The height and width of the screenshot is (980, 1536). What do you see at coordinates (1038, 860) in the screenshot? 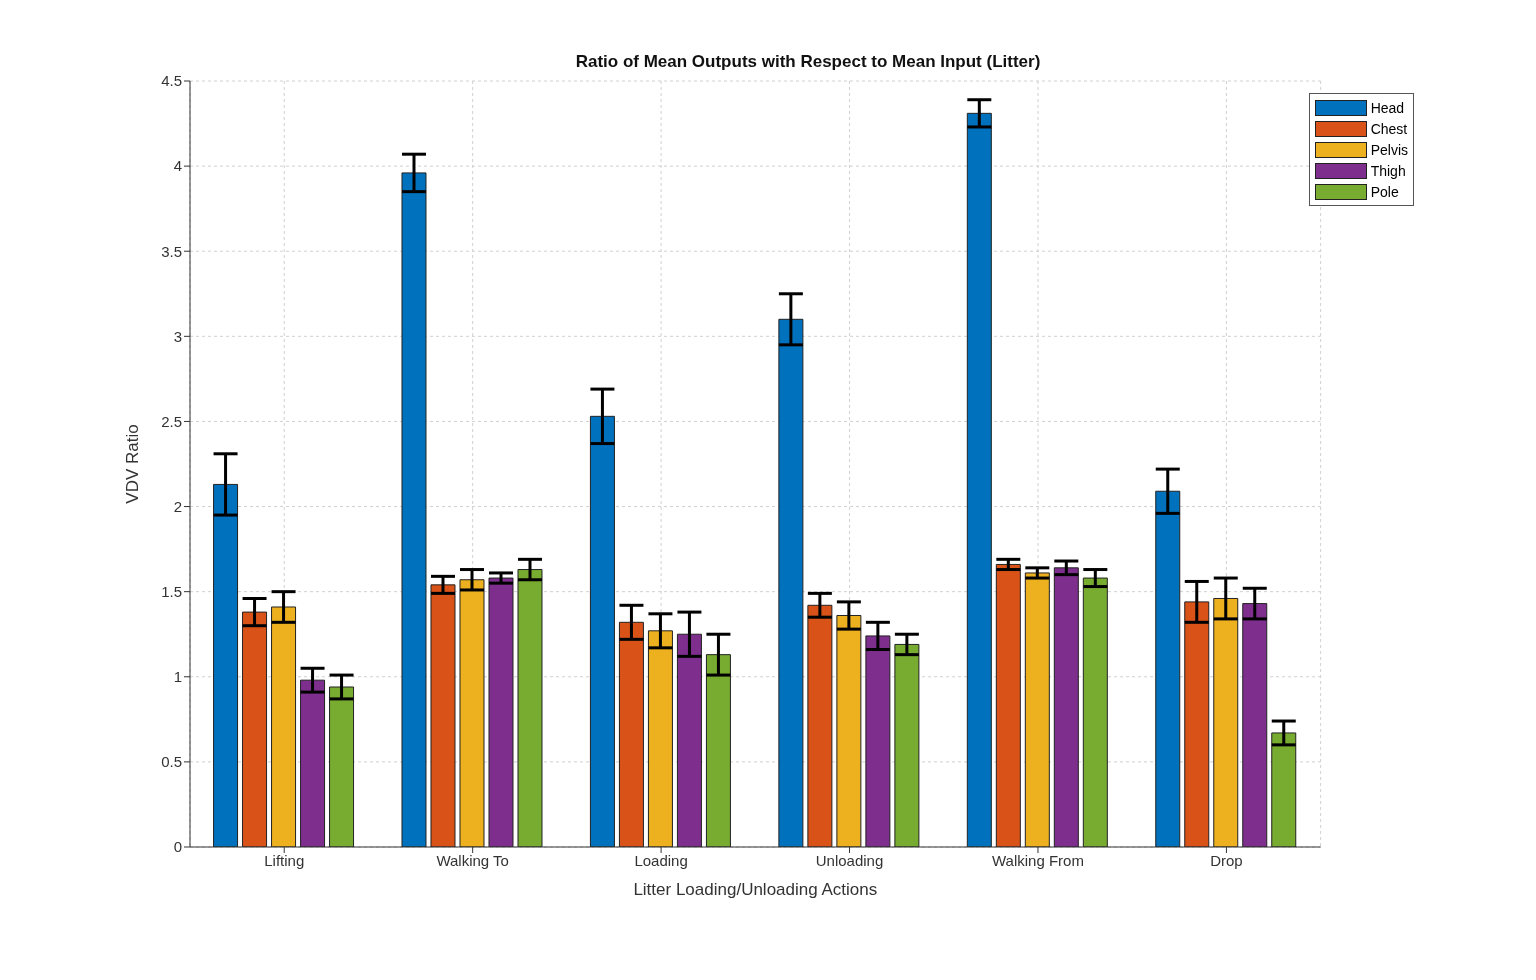
I see `x-tick-label: Walking From` at bounding box center [1038, 860].